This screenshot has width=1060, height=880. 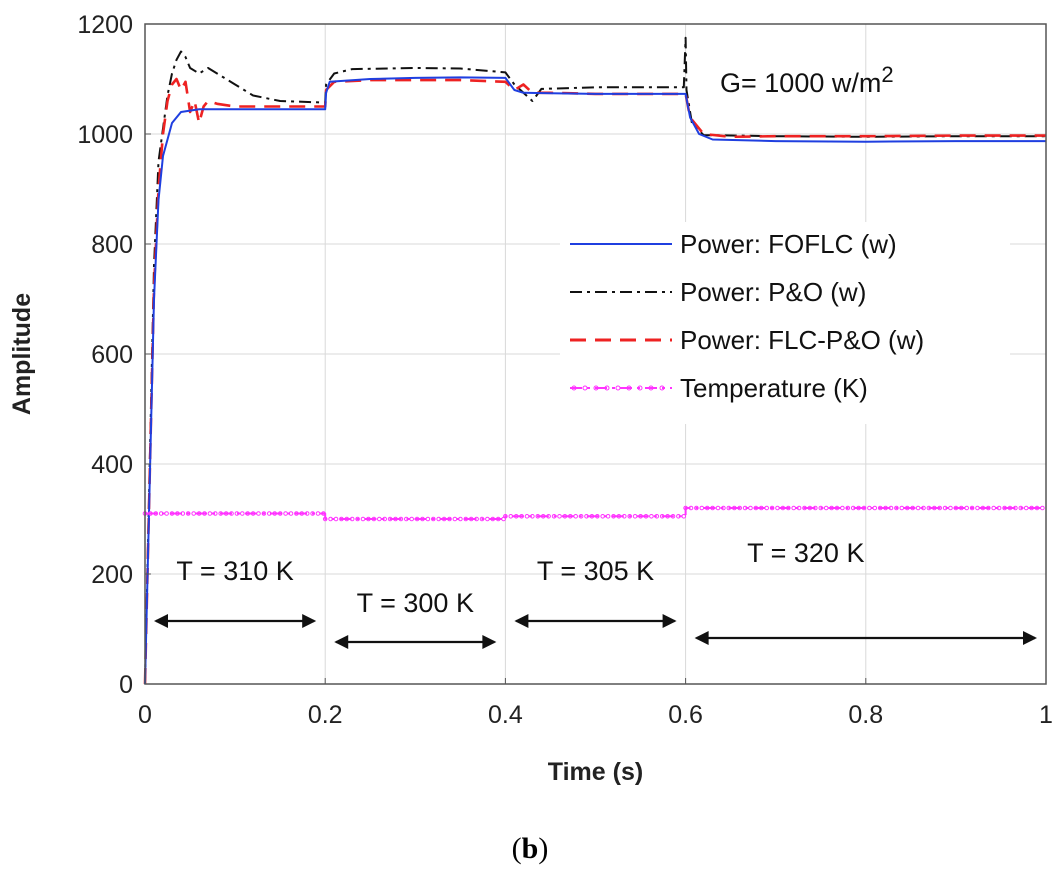 What do you see at coordinates (543, 848) in the screenshot?
I see `panel-label-close: )` at bounding box center [543, 848].